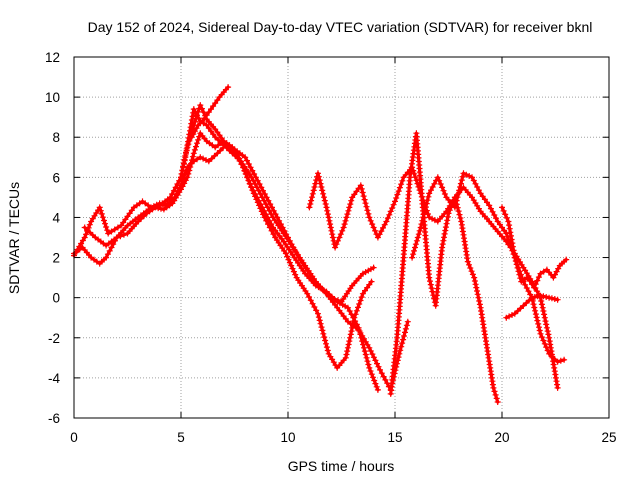 This screenshot has width=640, height=480. I want to click on y-axis-label: SDTVAR / TECUs, so click(14, 238).